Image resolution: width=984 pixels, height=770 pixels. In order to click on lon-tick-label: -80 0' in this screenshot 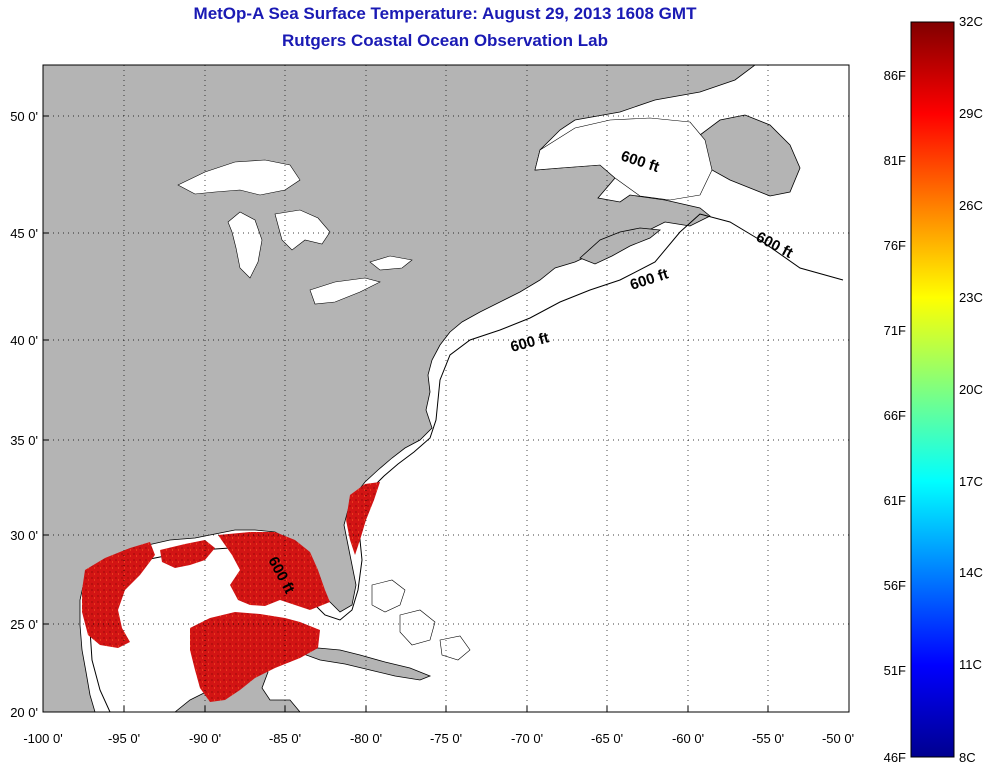, I will do `click(366, 738)`.